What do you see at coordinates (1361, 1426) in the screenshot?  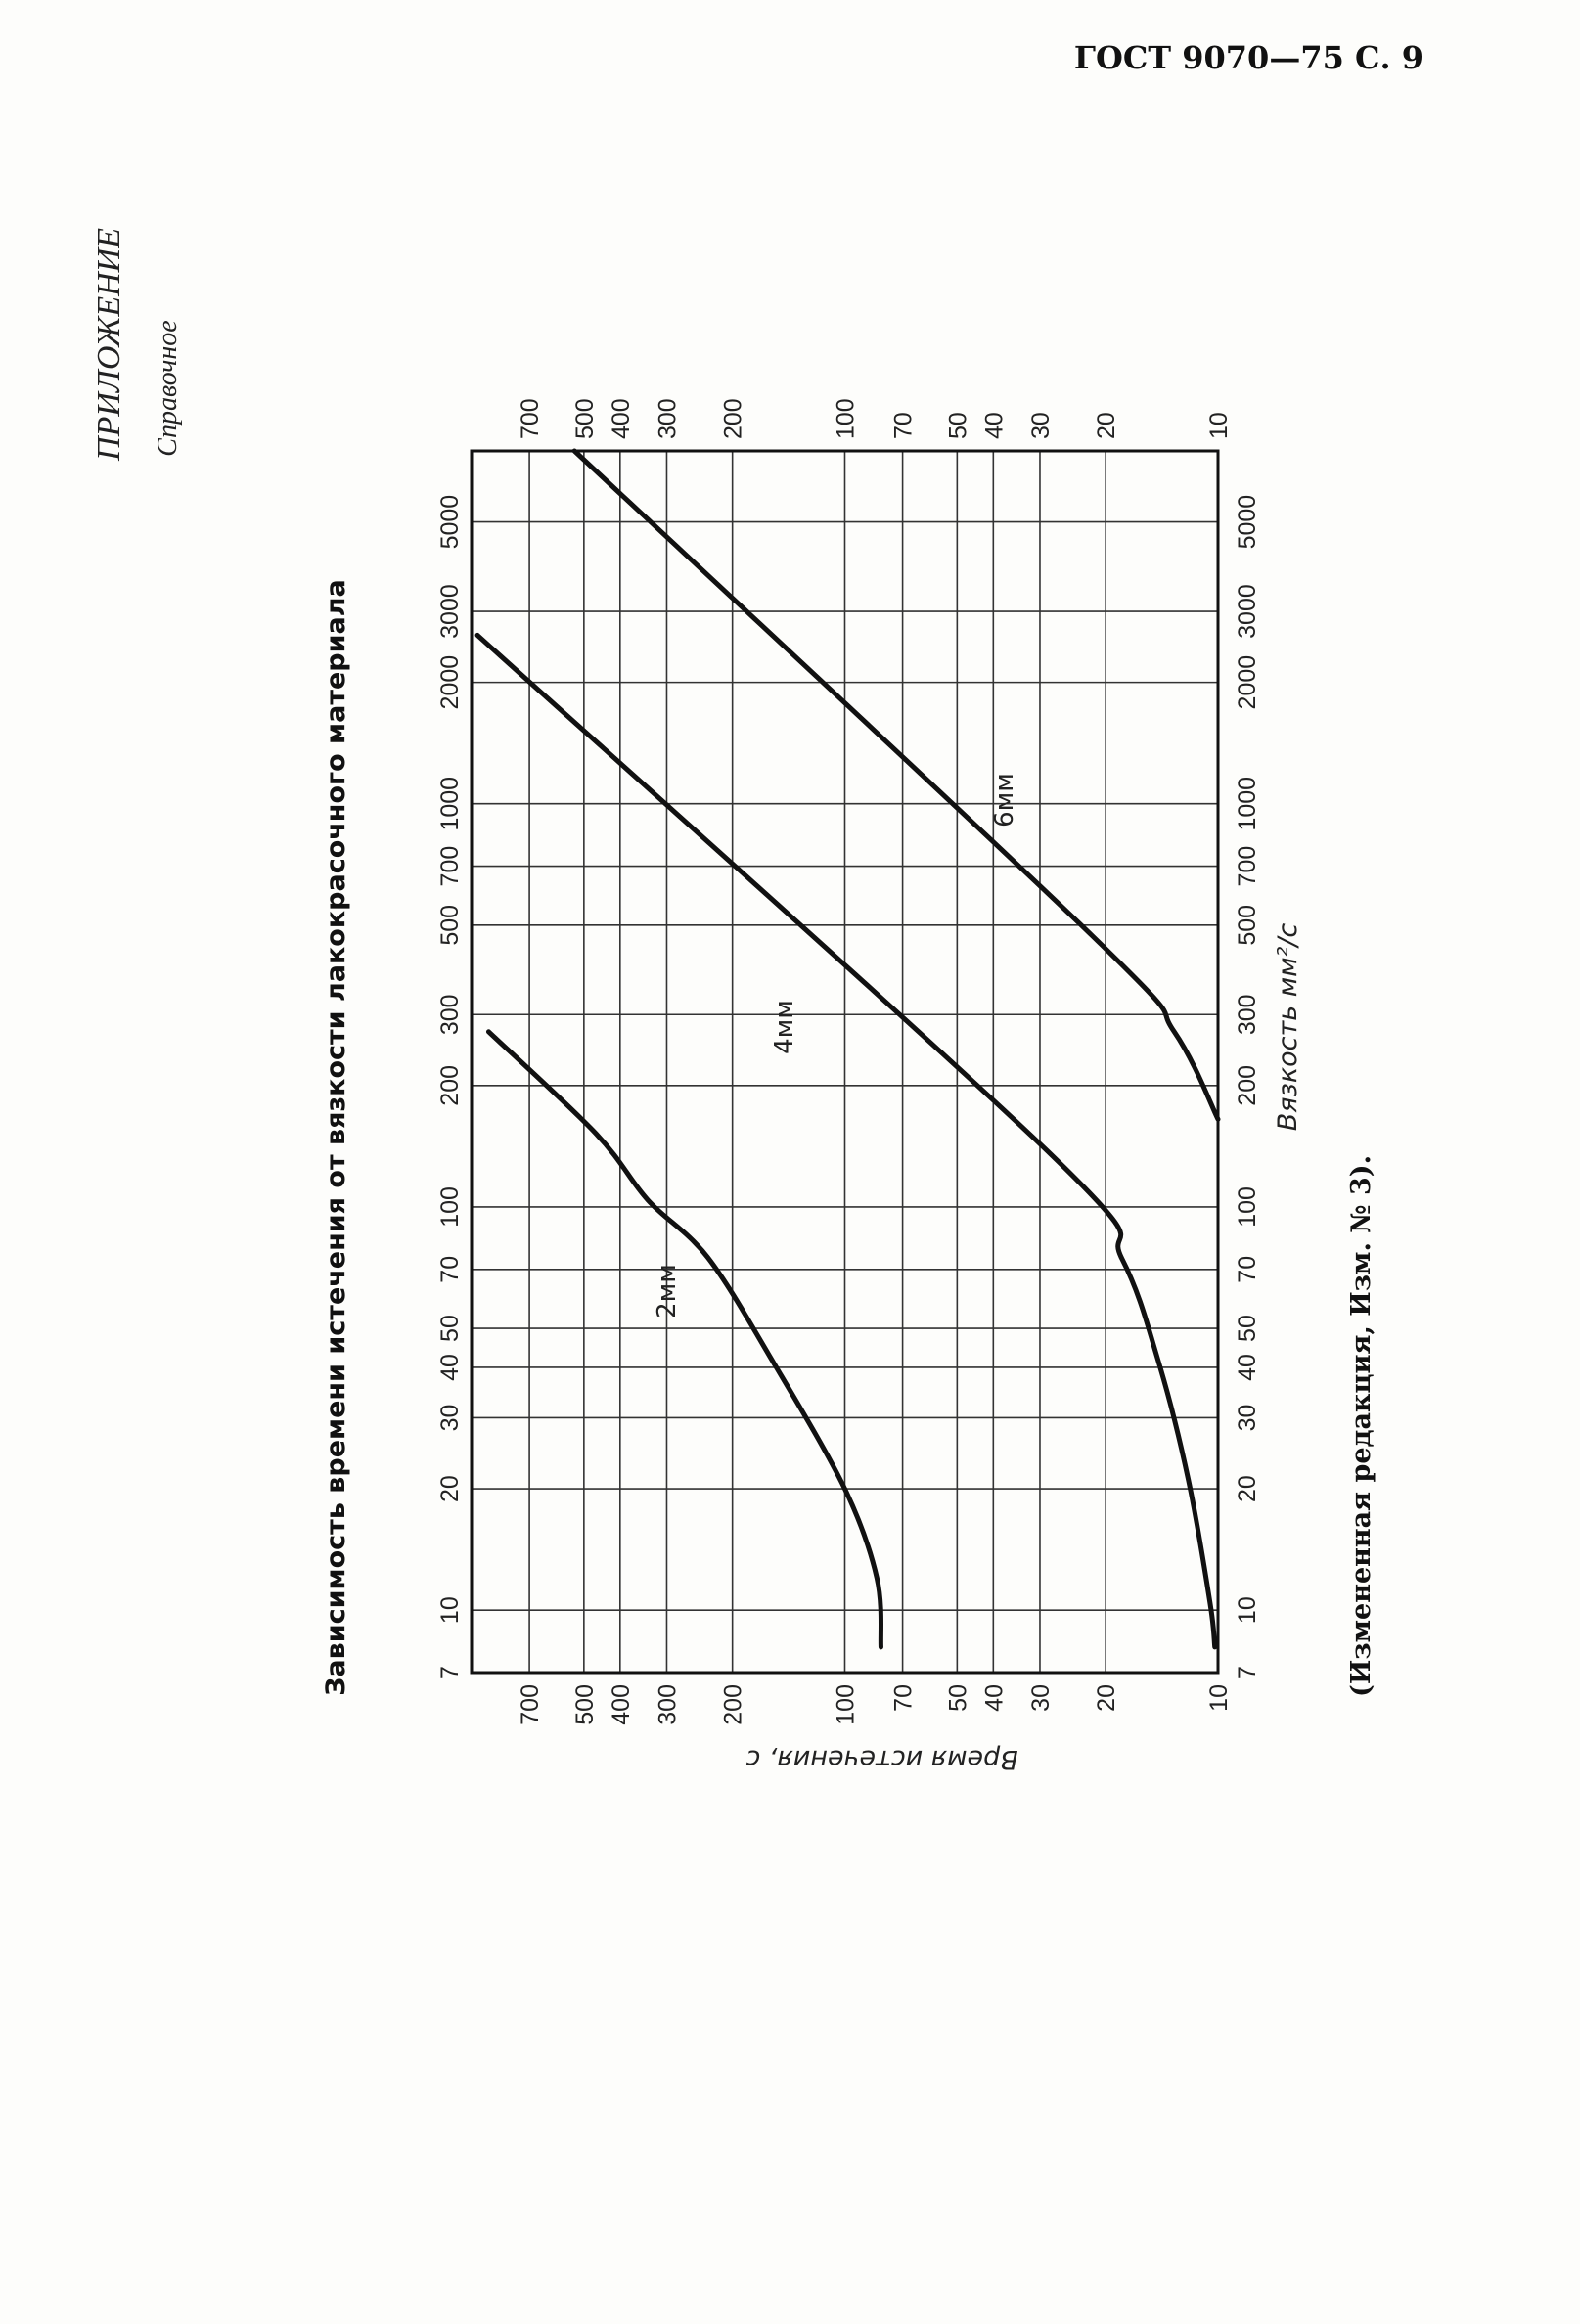 I see `footnote: (Измененная редакция, Изм. № 3).` at bounding box center [1361, 1426].